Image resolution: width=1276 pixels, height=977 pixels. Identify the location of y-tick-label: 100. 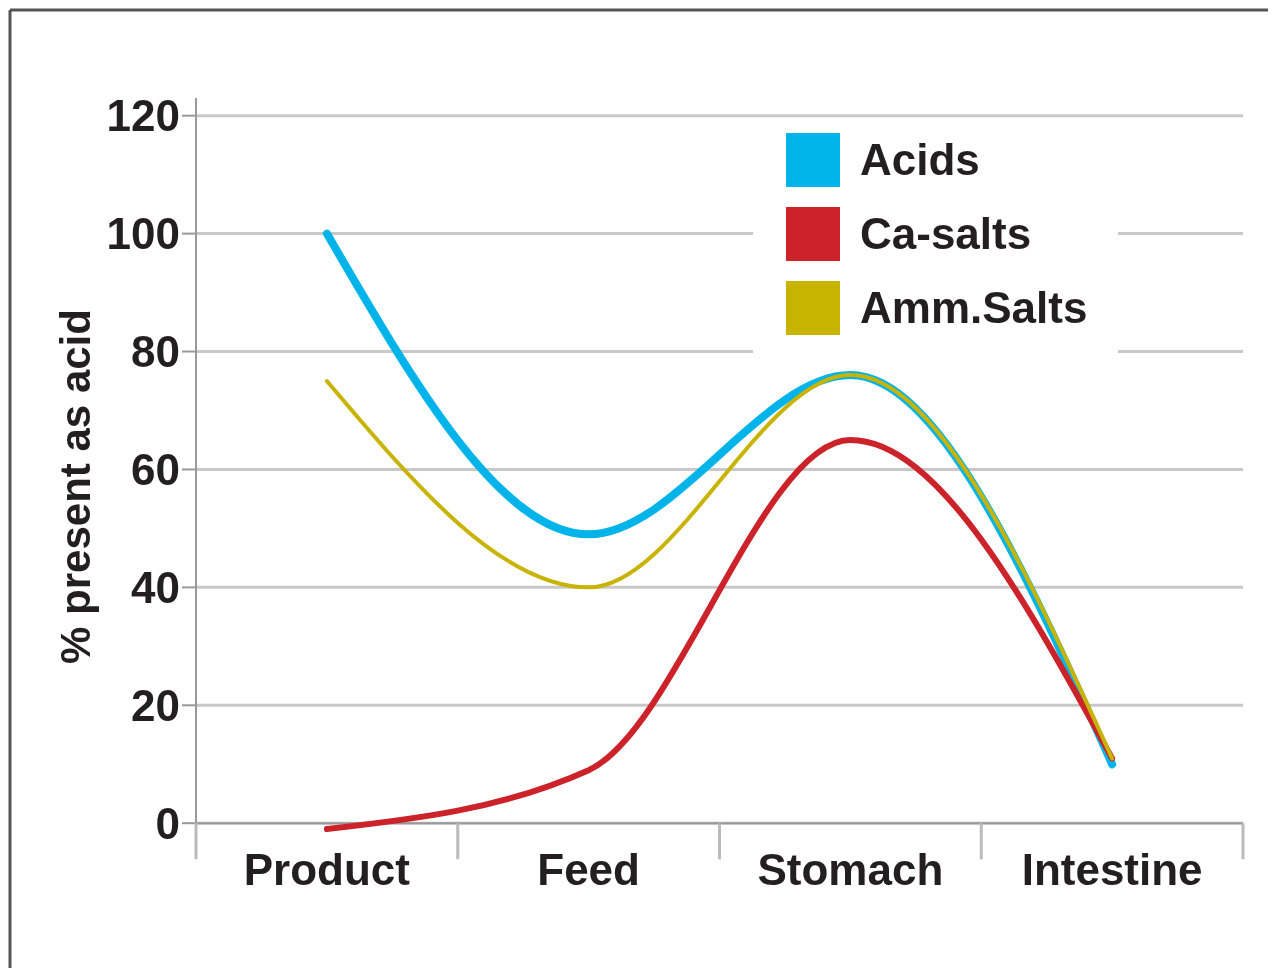
(143, 234).